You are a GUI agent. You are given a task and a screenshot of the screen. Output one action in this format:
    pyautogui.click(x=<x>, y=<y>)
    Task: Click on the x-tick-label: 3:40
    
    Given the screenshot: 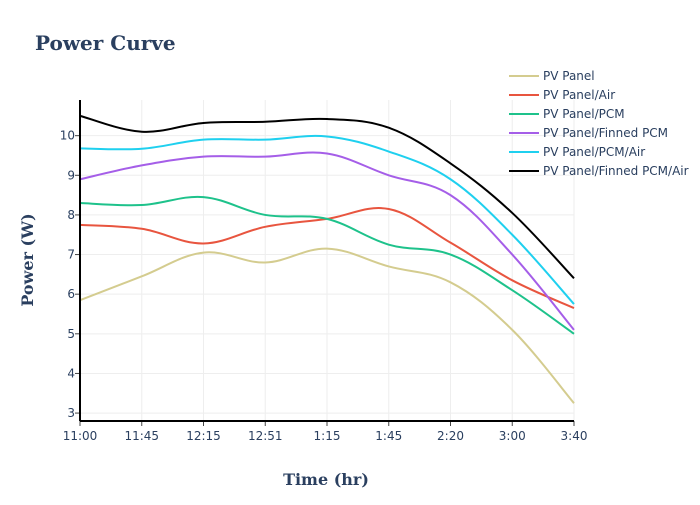 What is the action you would take?
    pyautogui.click(x=574, y=436)
    